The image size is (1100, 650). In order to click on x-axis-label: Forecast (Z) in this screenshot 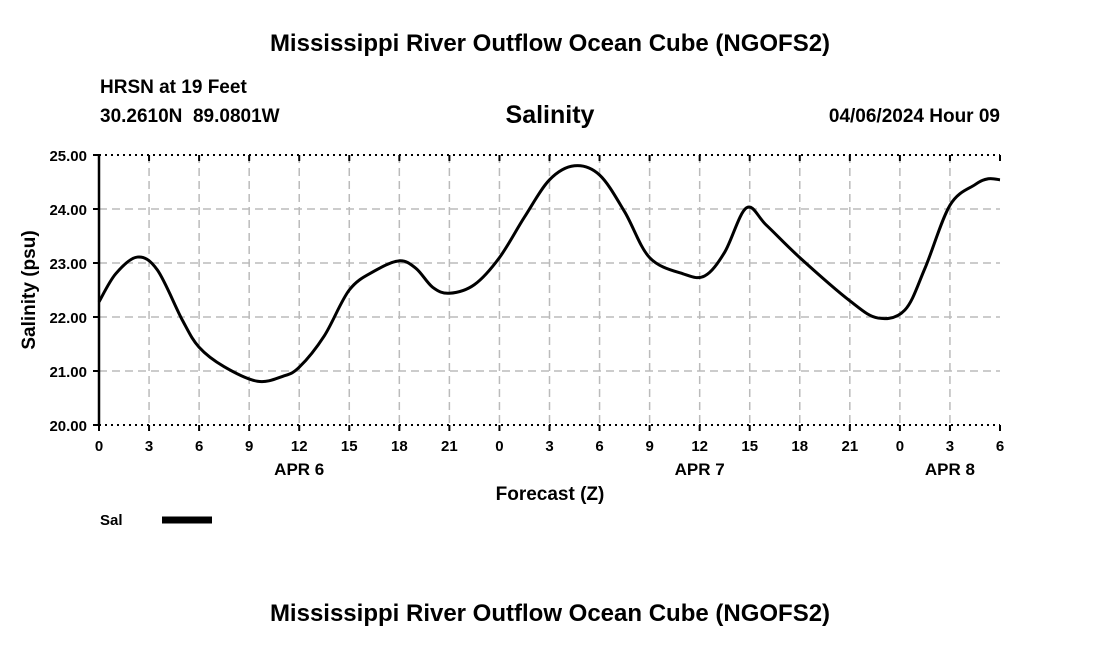, I will do `click(550, 494)`.